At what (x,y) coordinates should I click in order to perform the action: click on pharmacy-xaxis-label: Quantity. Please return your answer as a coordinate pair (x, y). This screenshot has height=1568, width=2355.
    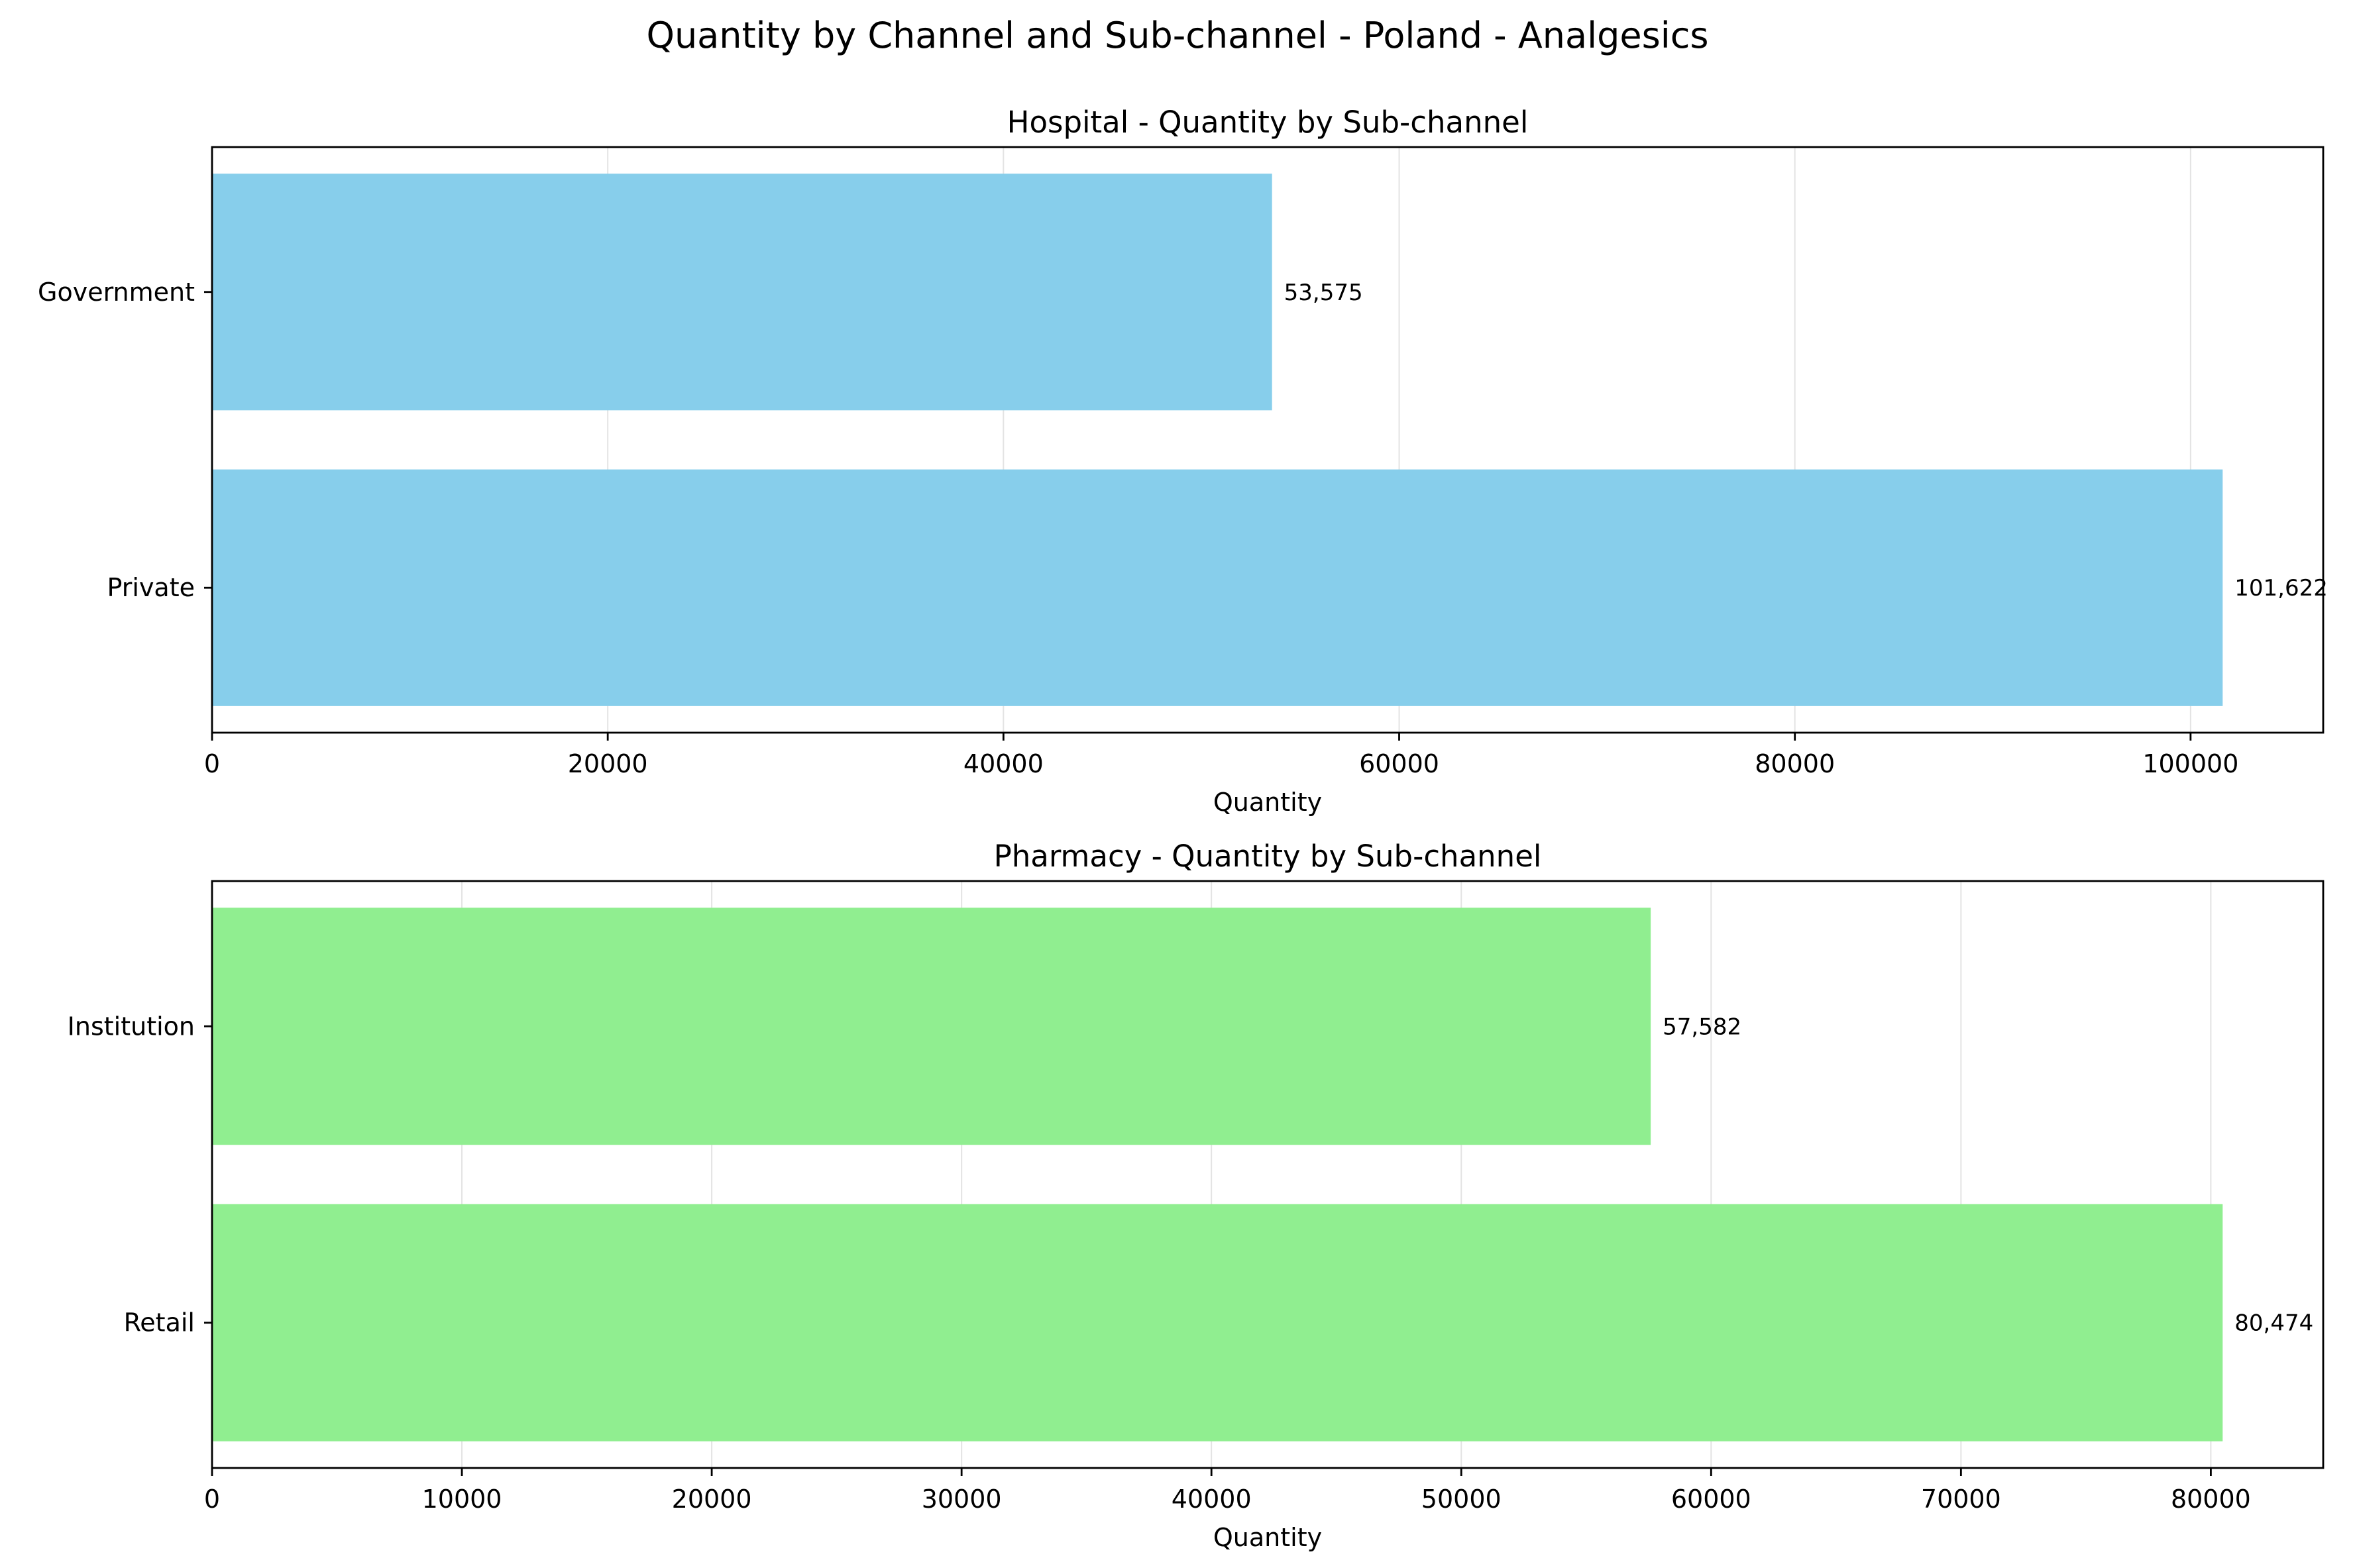
    Looking at the image, I should click on (1268, 1537).